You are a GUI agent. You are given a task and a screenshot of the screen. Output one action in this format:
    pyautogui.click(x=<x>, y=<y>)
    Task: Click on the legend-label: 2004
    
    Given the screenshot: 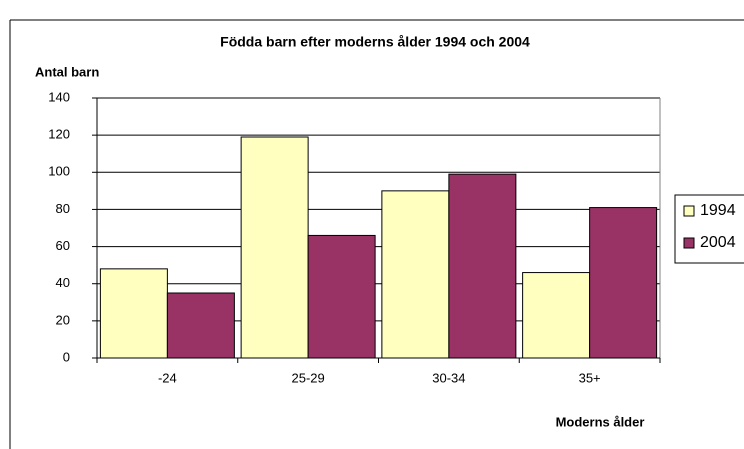 What is the action you would take?
    pyautogui.click(x=718, y=242)
    